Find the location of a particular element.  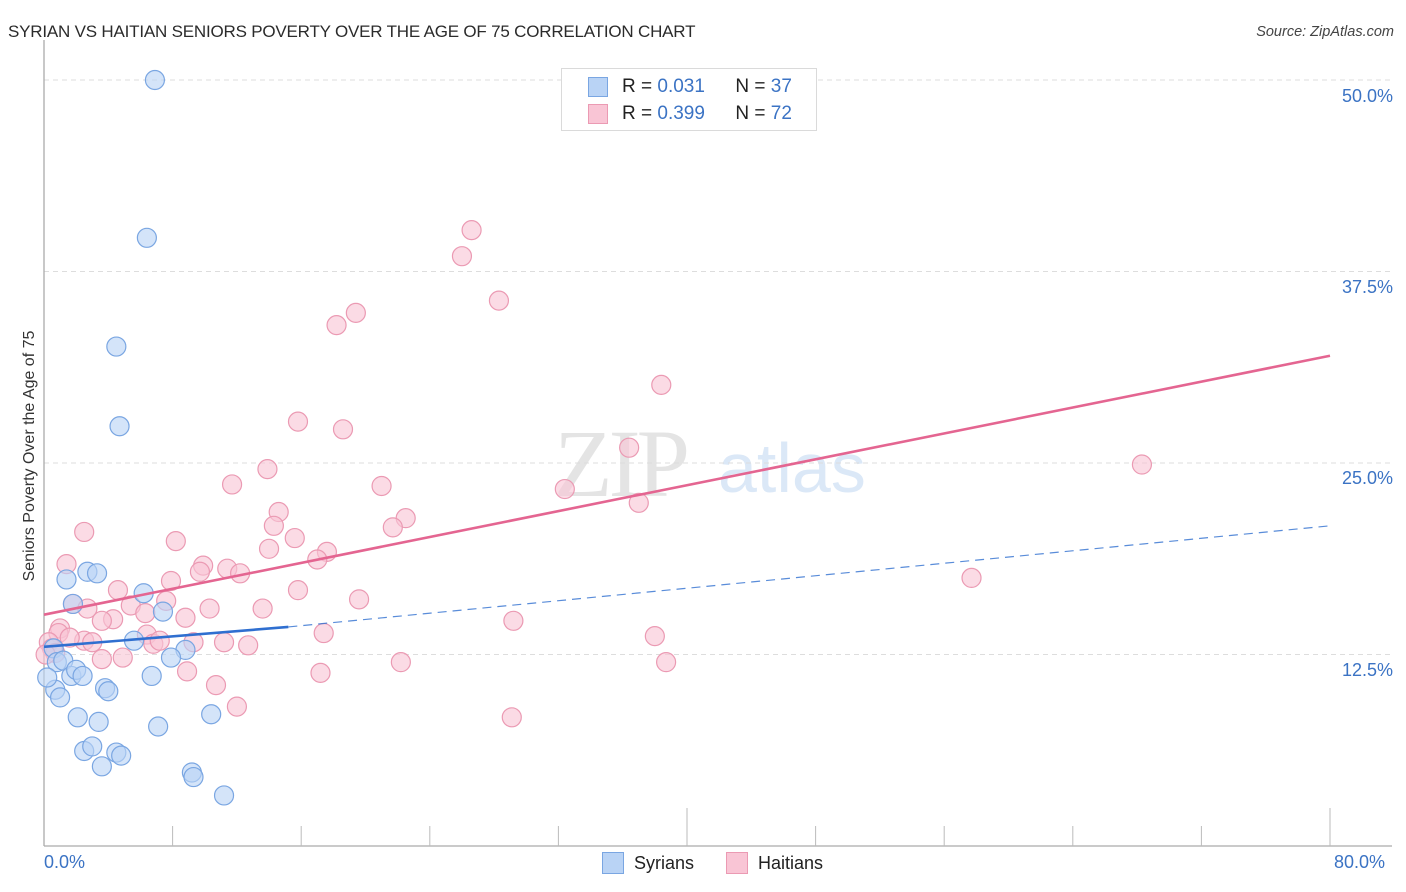

legend-row-syrians: R = 0.031 N = 37 is located at coordinates (690, 87).